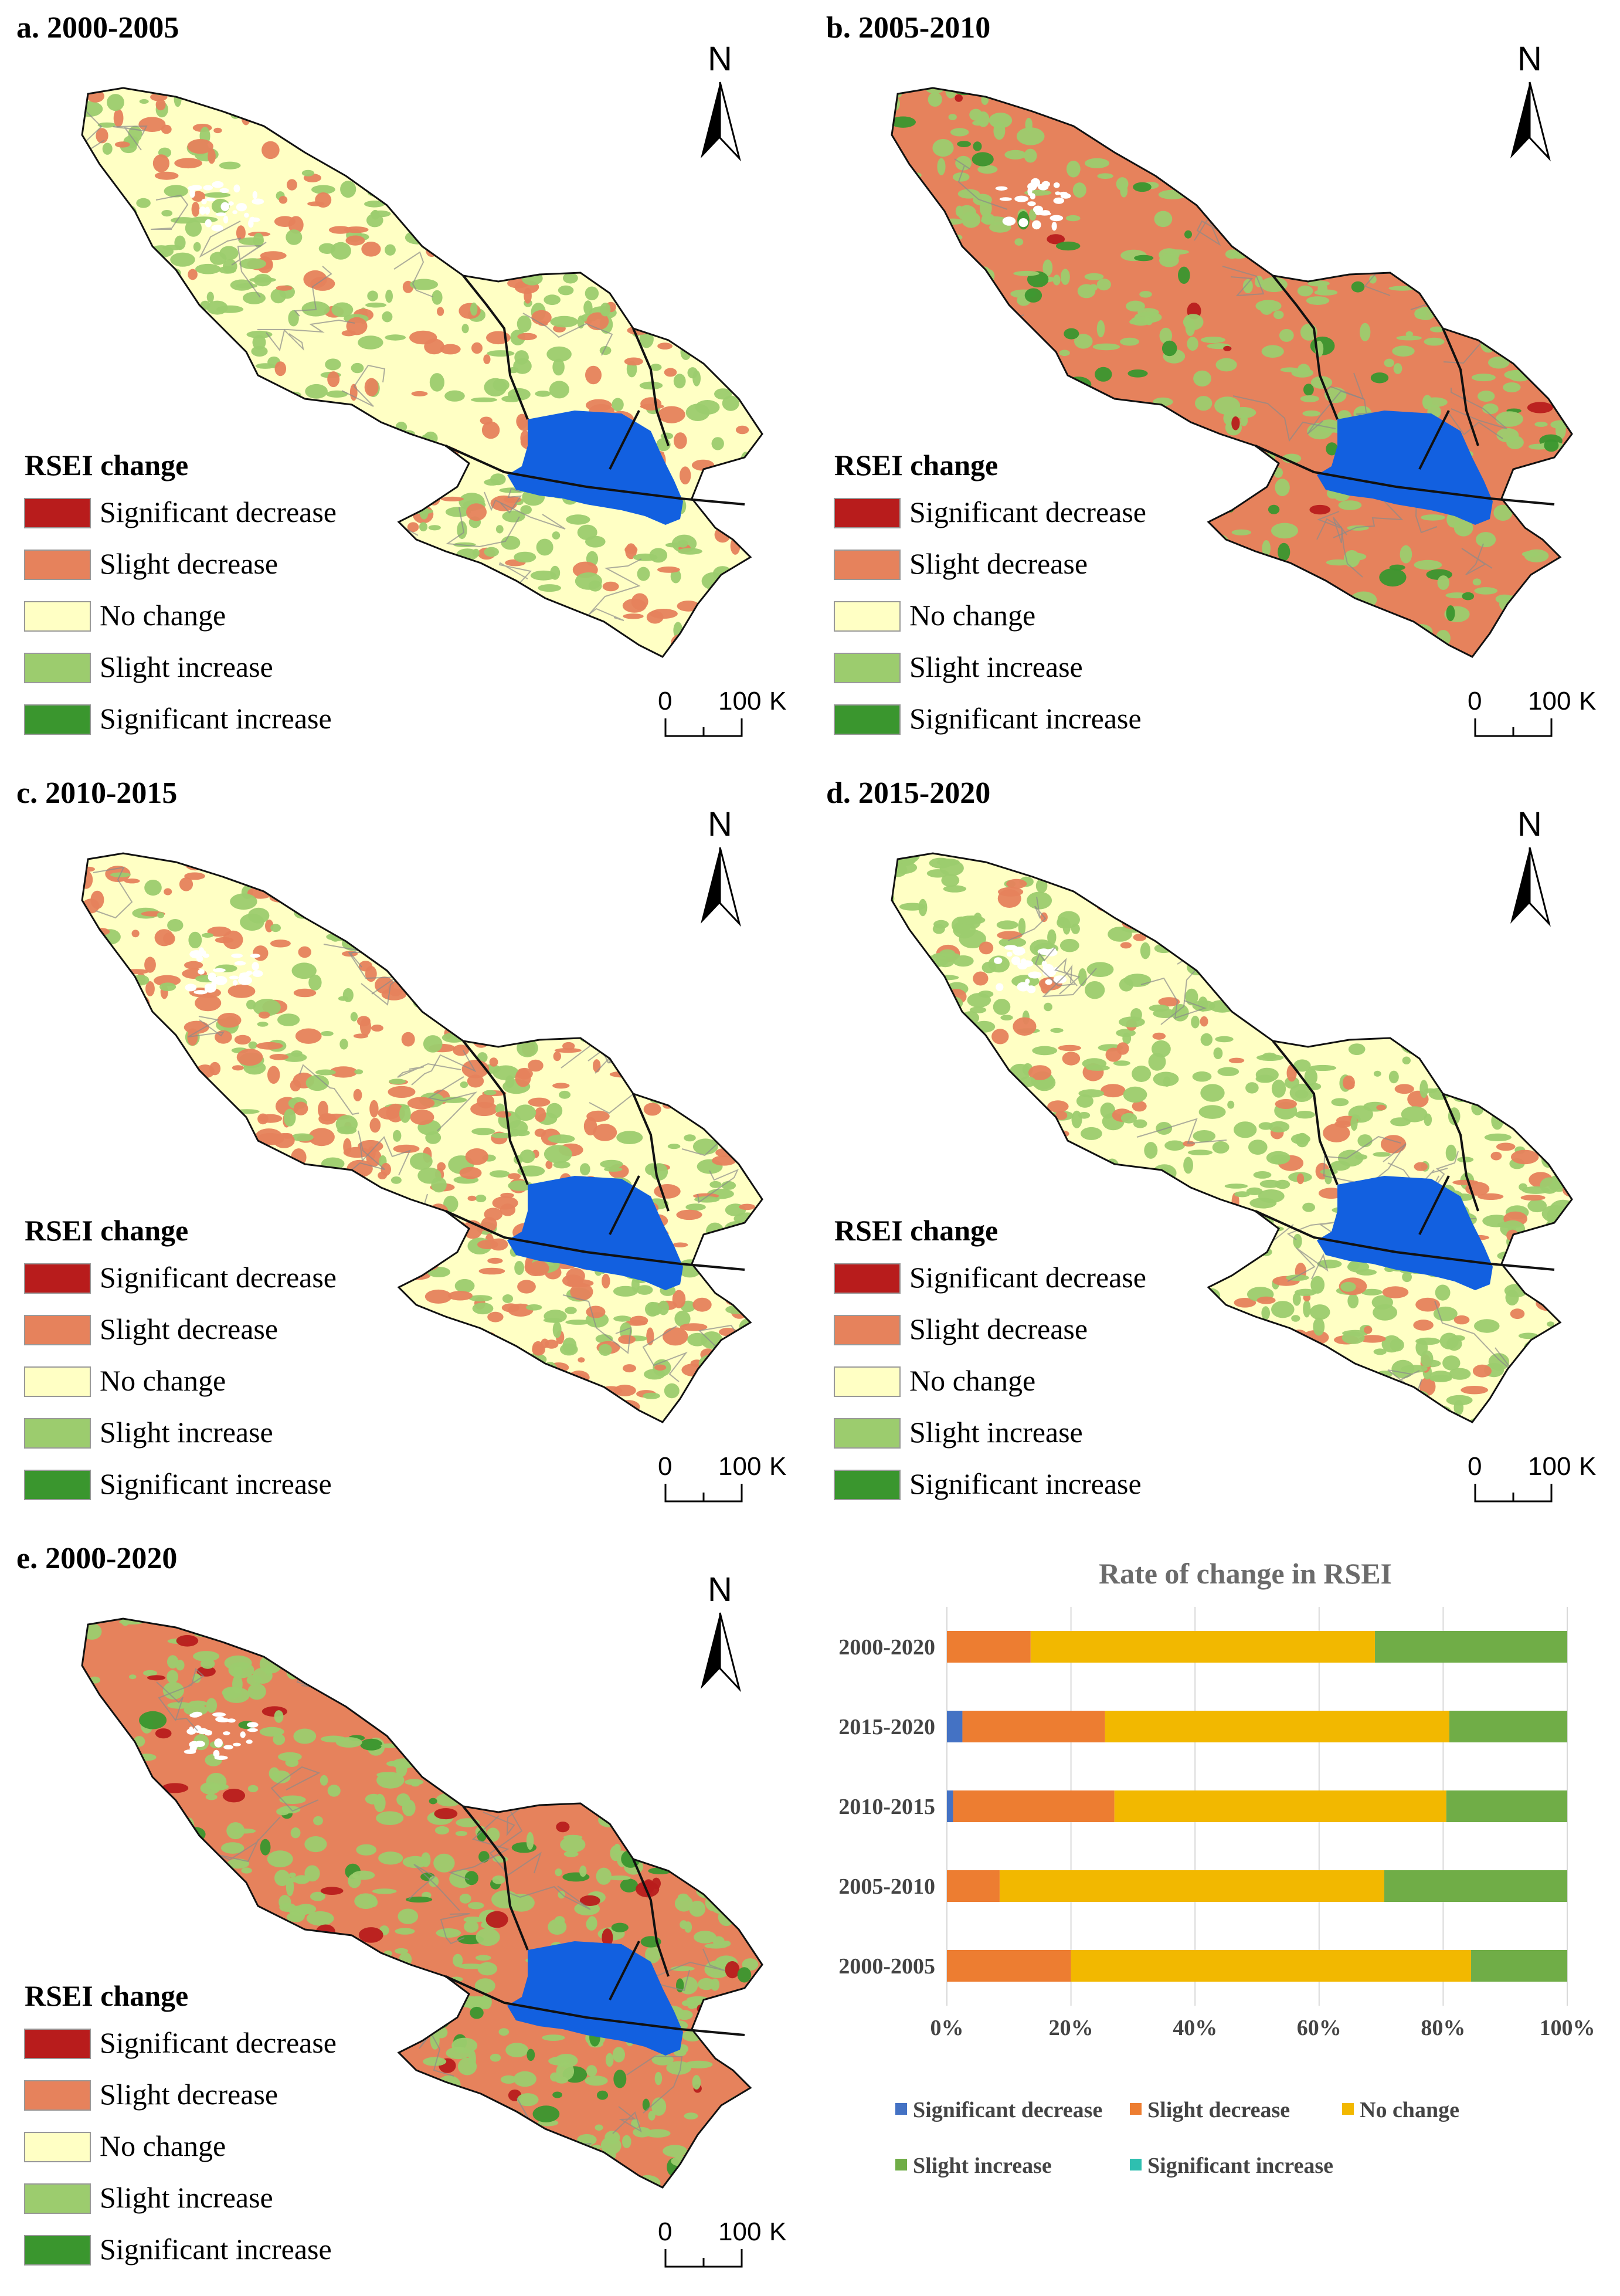  What do you see at coordinates (909, 793) in the screenshot?
I see `panel-title-d: d. 2015-2020` at bounding box center [909, 793].